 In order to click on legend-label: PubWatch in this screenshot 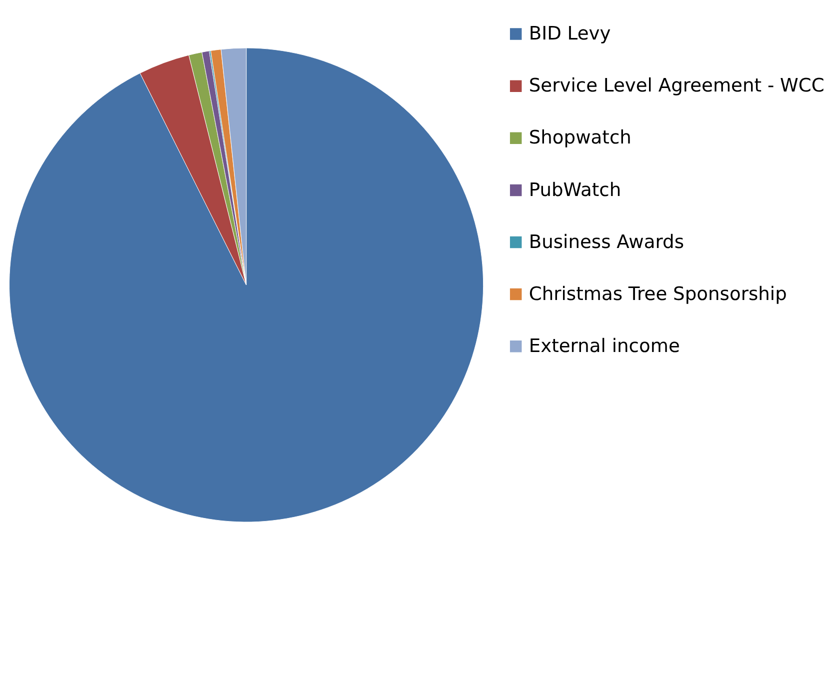, I will do `click(575, 190)`.